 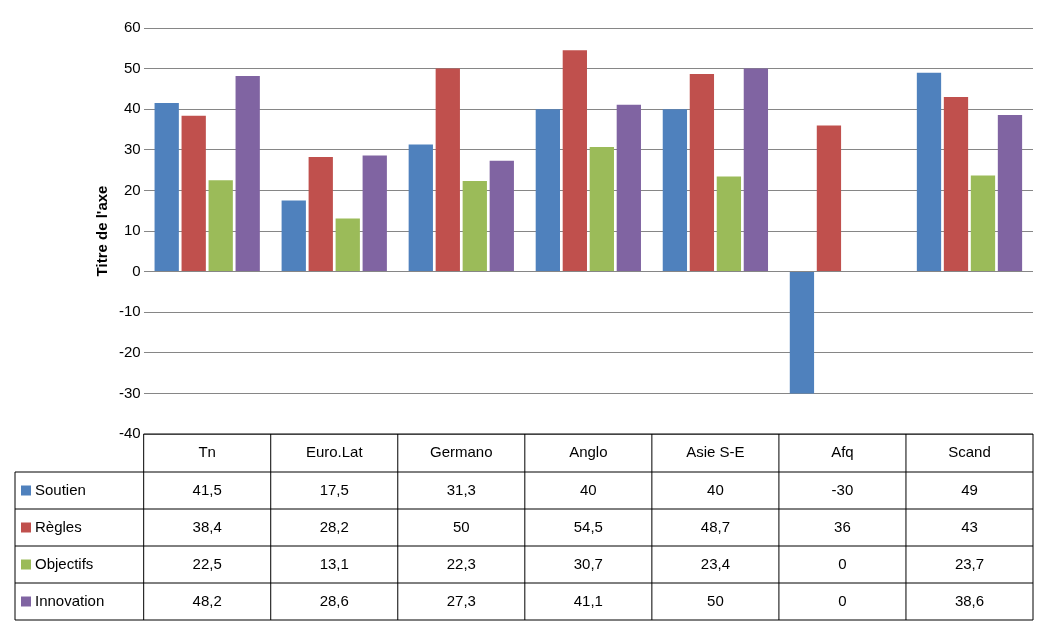 I want to click on data-label: 28,2, so click(x=334, y=526).